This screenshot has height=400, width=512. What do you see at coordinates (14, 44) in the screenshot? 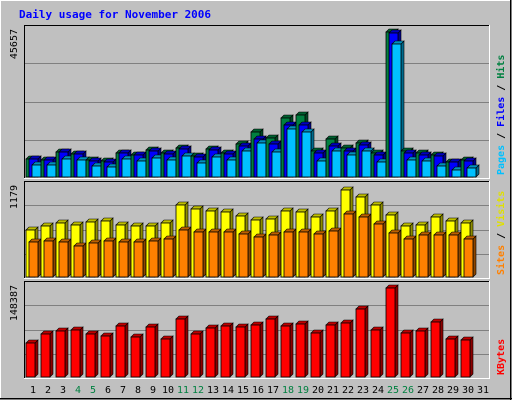
I see `panel-max-label: 45657` at bounding box center [14, 44].